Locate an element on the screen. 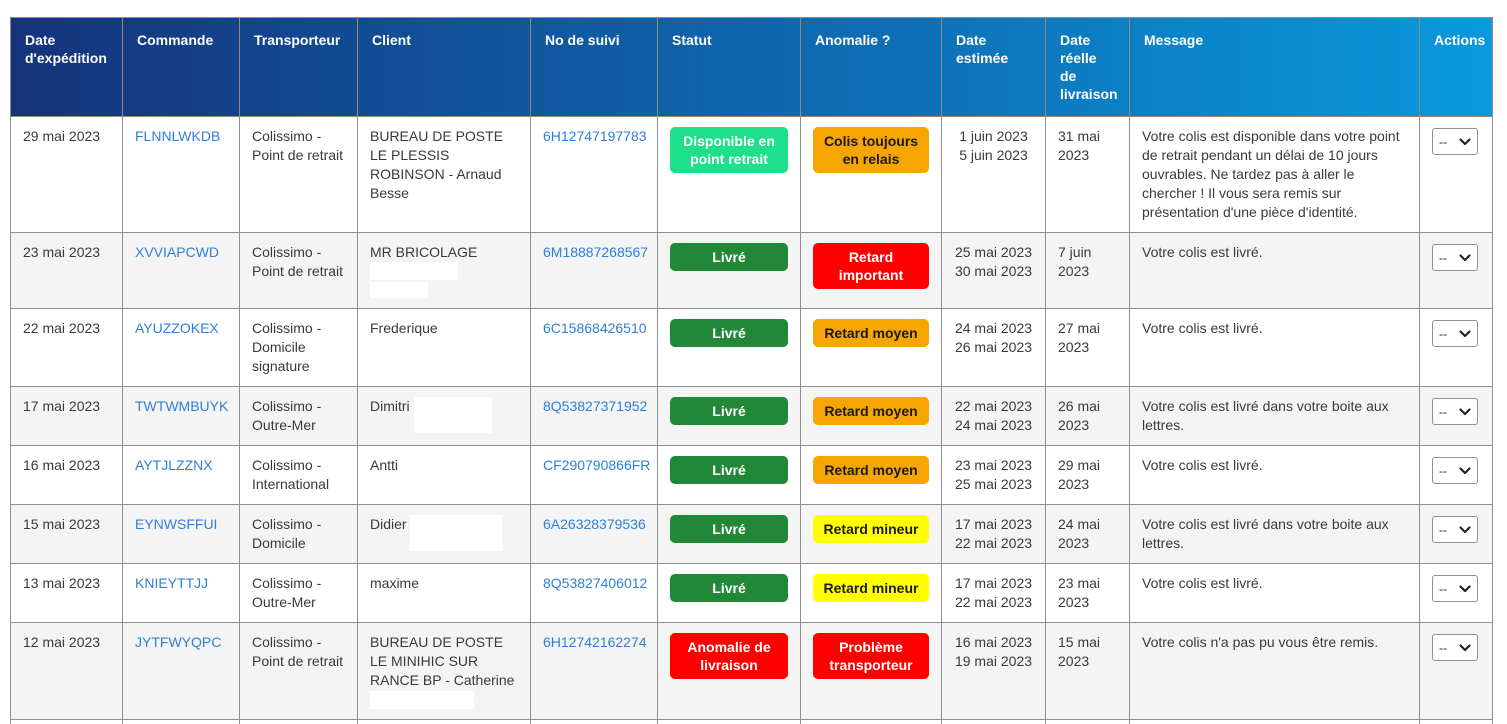 Image resolution: width=1507 pixels, height=724 pixels. cell-date-expedition: 22 mai 2023 is located at coordinates (67, 348).